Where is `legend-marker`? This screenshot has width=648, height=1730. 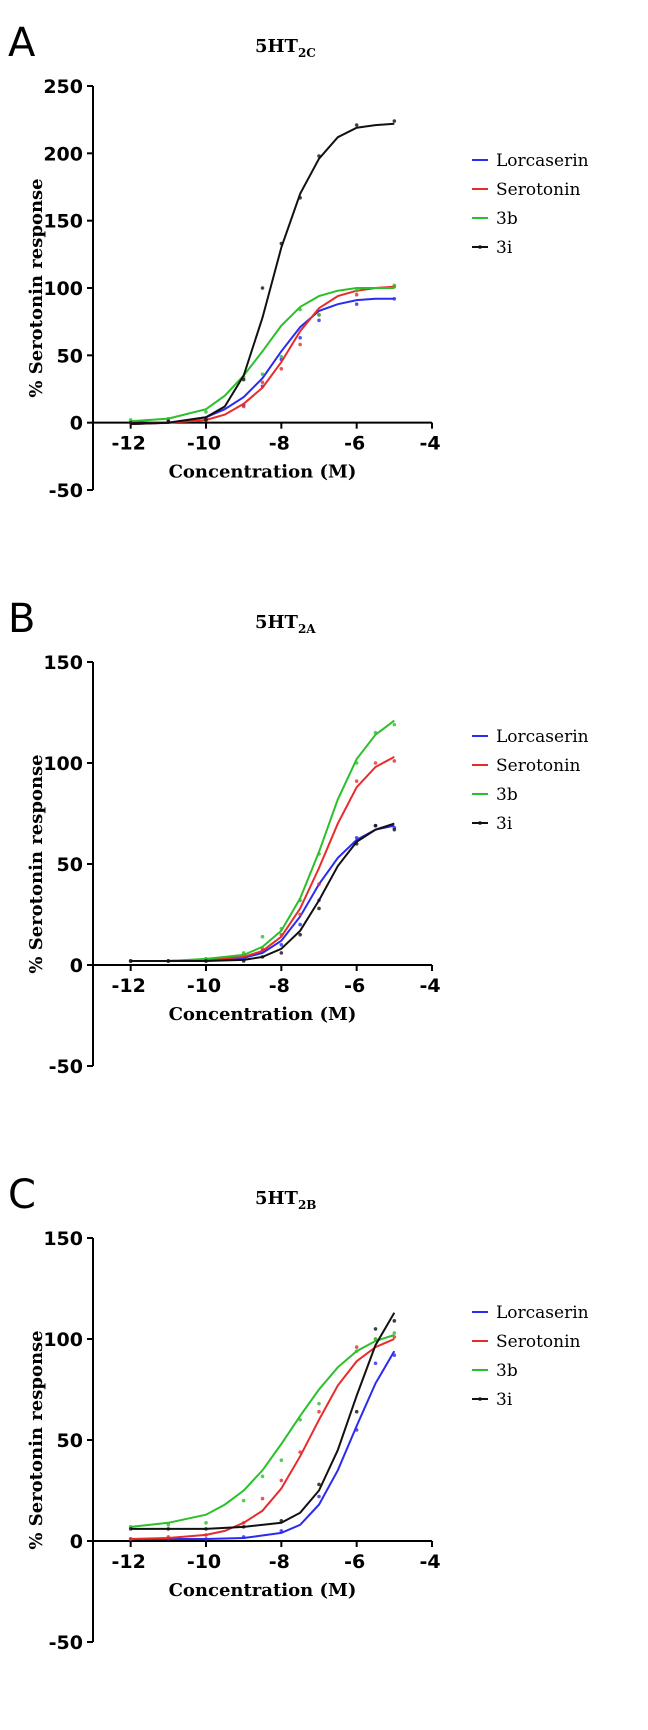 legend-marker is located at coordinates (480, 823).